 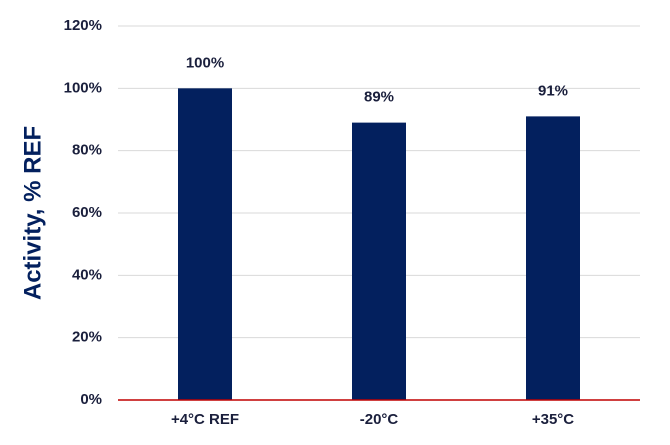 I want to click on y-tick-label: 100%, so click(x=83, y=87).